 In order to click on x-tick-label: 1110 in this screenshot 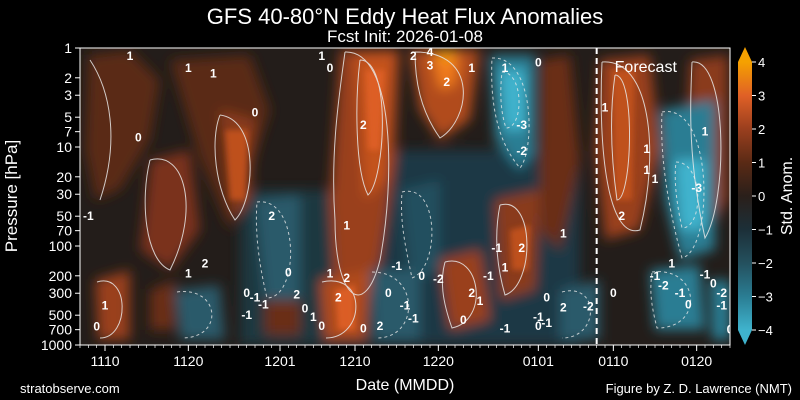, I will do `click(104, 361)`.